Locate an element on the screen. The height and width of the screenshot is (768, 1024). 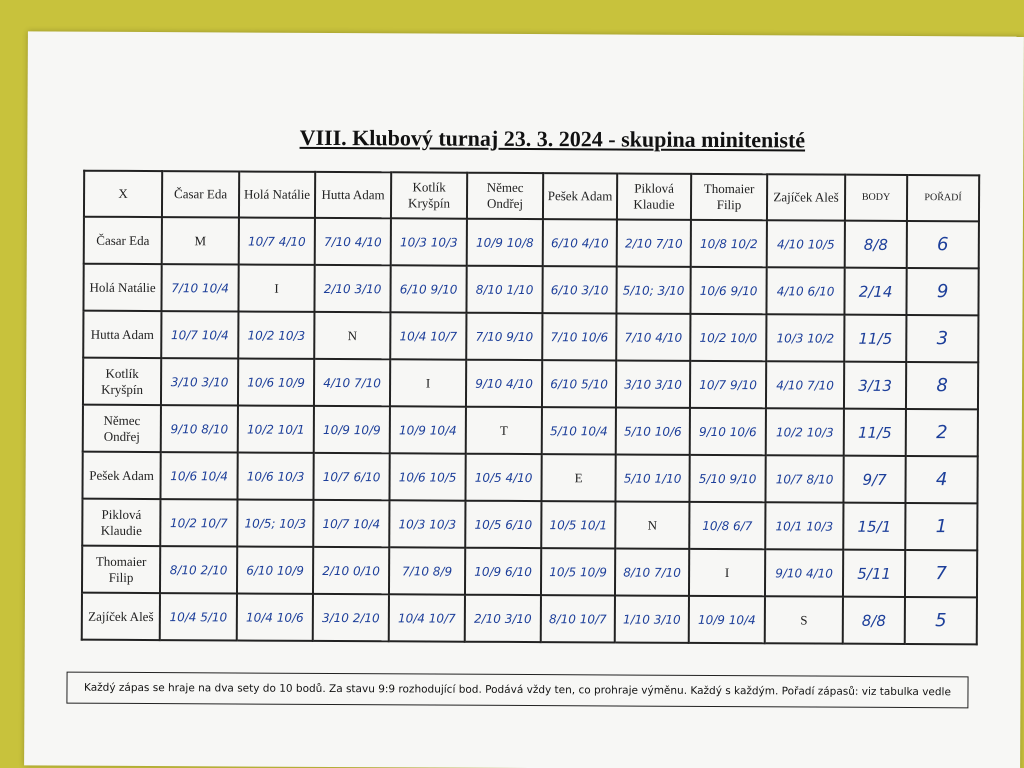
score-cell: 4/10 6/10 is located at coordinates (805, 291).